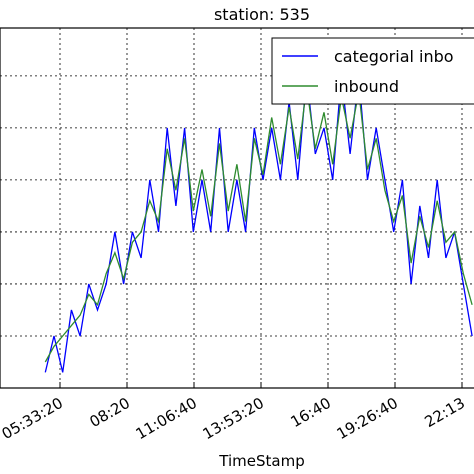 The width and height of the screenshot is (474, 474). What do you see at coordinates (367, 418) in the screenshot?
I see `x-tick-label: 19:26:40` at bounding box center [367, 418].